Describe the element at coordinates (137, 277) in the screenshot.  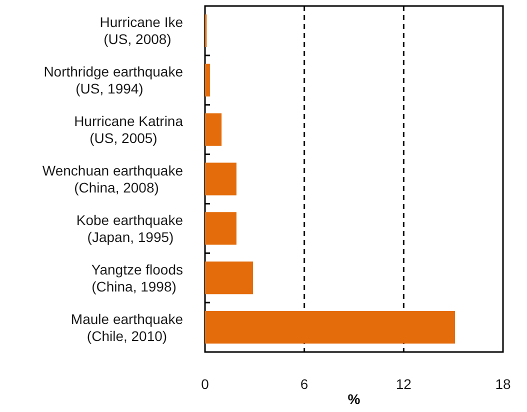
I see `y-tick-label: Yangtze floods (China, 1998)` at that location.